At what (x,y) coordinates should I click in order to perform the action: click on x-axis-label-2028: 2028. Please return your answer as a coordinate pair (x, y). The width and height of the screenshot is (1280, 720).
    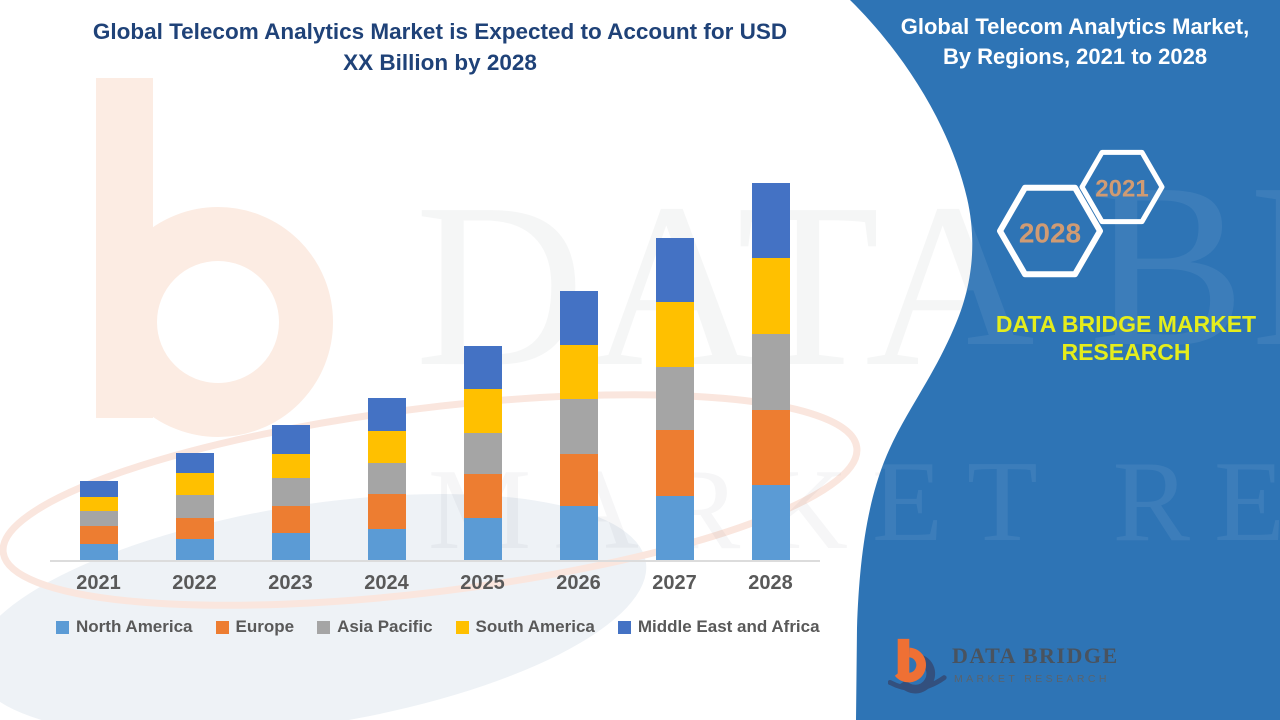
    Looking at the image, I should click on (770, 583).